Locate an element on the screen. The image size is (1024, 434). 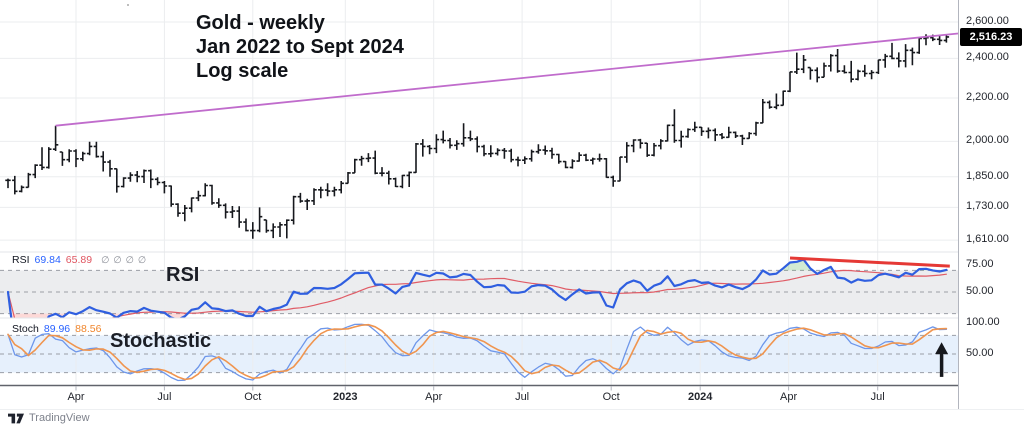
rsi-pane-annotation: RSI is located at coordinates (183, 275).